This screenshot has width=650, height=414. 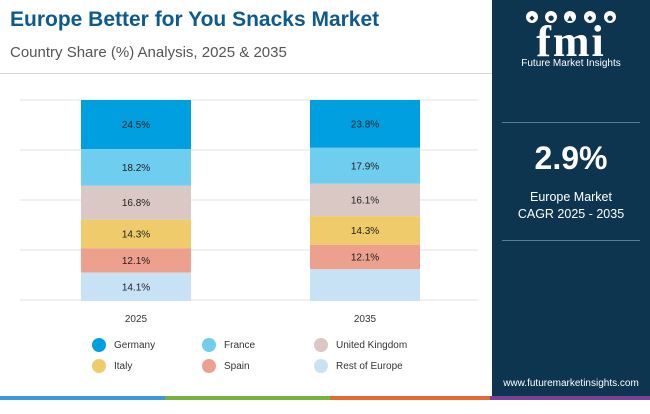 I want to click on data-label: 17.9%, so click(x=365, y=166).